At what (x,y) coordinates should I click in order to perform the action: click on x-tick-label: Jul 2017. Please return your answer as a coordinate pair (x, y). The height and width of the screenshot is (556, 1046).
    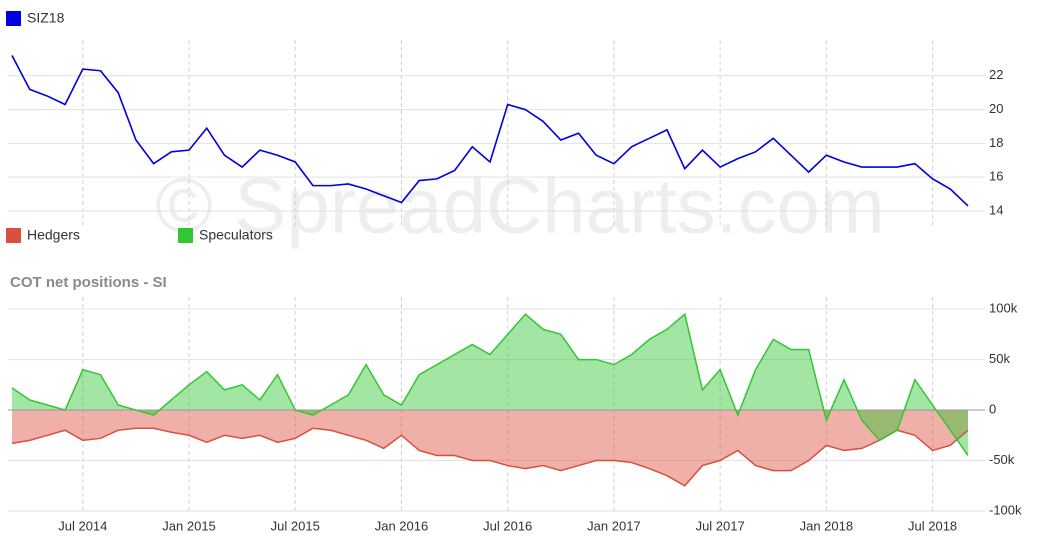
    Looking at the image, I should click on (720, 525).